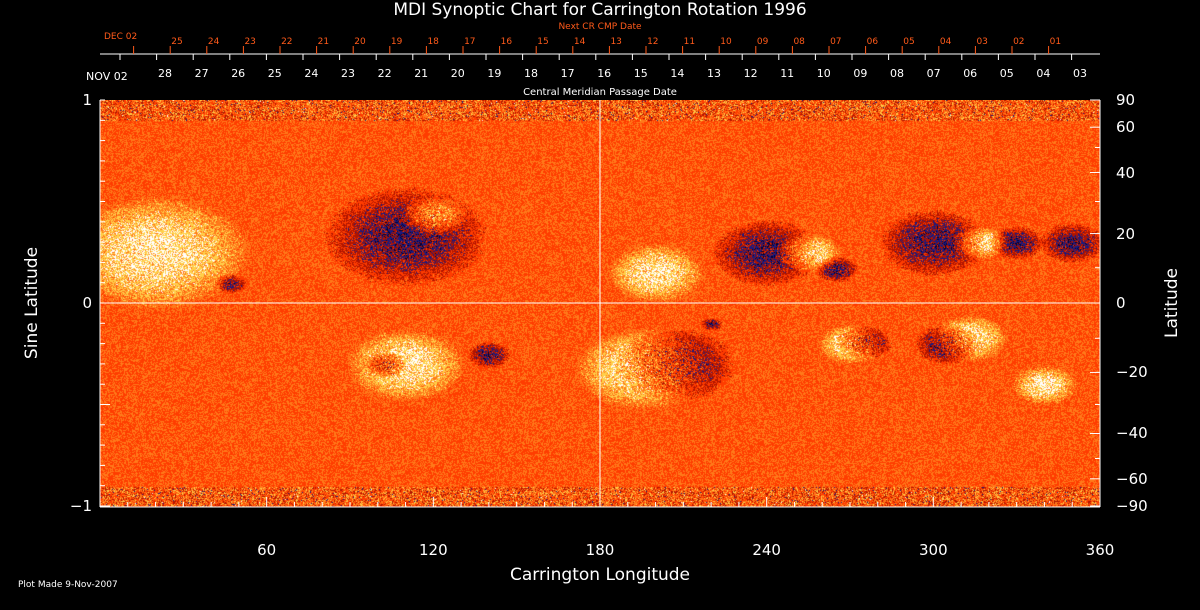 The width and height of the screenshot is (1200, 610). Describe the element at coordinates (1126, 233) in the screenshot. I see `y-tick-label-right: 20` at that location.